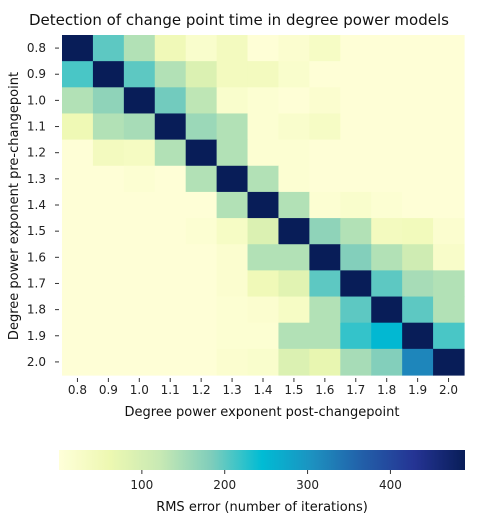 The image size is (501, 527). Describe the element at coordinates (262, 460) in the screenshot. I see `colorbar` at that location.